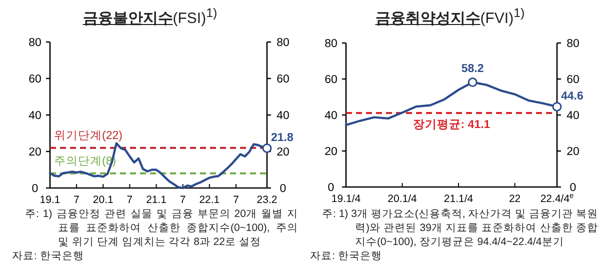  Describe the element at coordinates (103, 200) in the screenshot. I see `x-tick-label: 20.1` at that location.